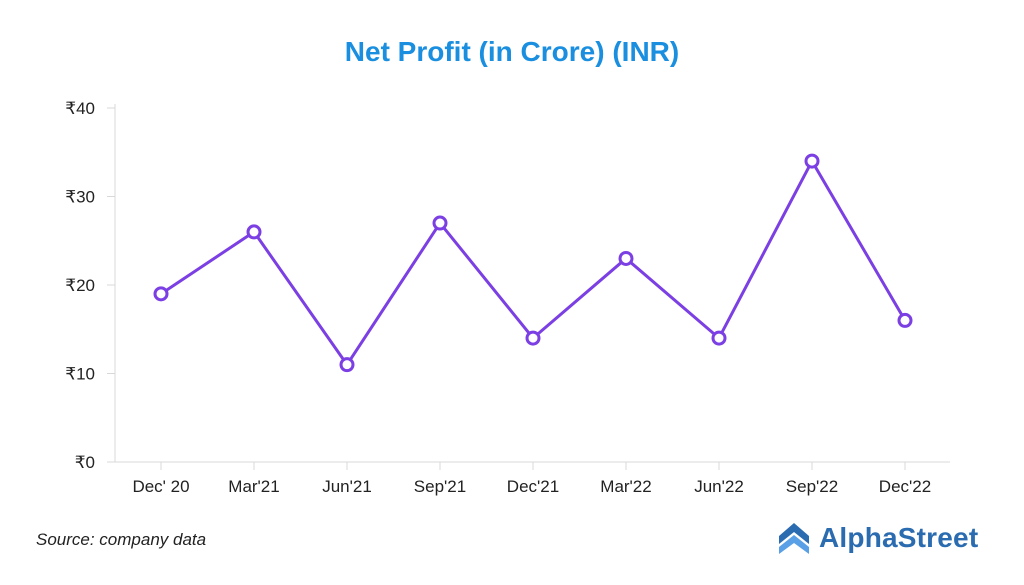 The height and width of the screenshot is (585, 1024). Describe the element at coordinates (625, 486) in the screenshot. I see `x-tick-label: Mar'22` at that location.